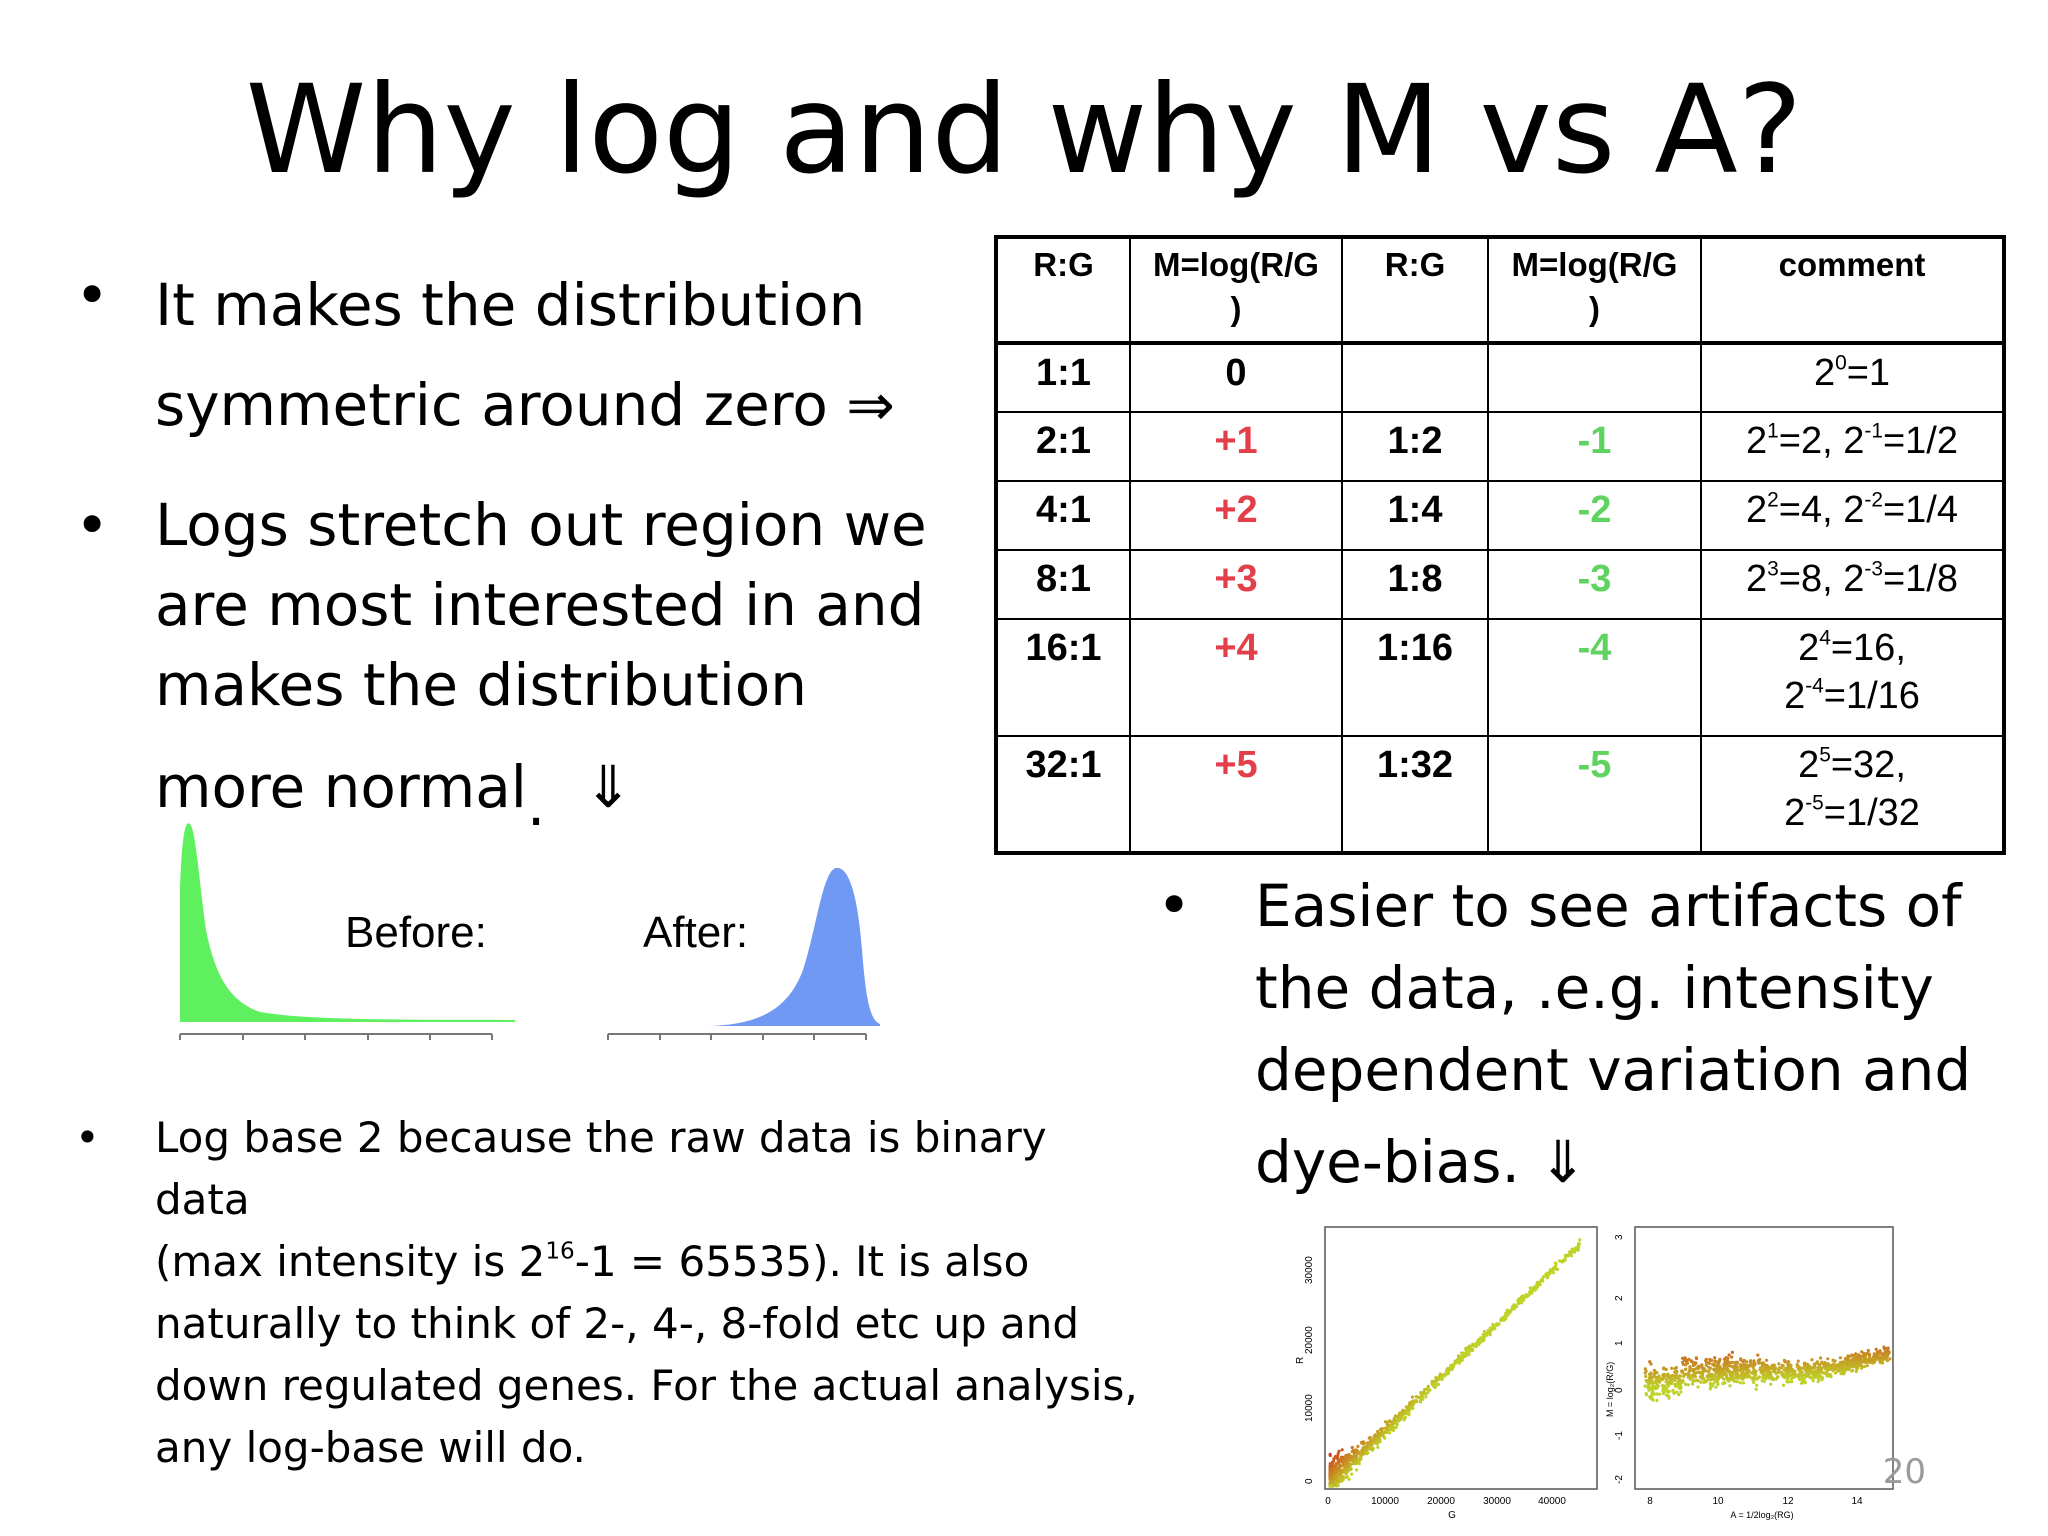  Describe the element at coordinates (870, 405) in the screenshot. I see `right-double-arrow-icon: ⇒` at that location.